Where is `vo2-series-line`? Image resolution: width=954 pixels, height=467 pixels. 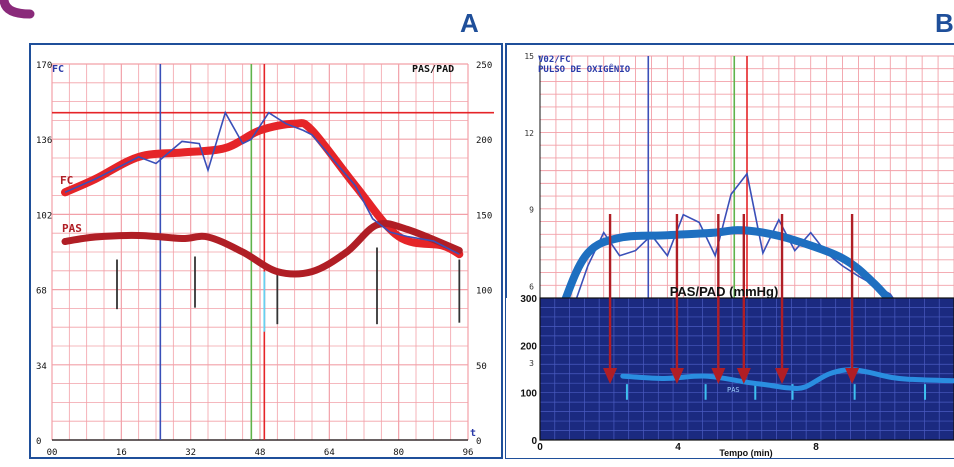
vo2-series-line is located at coordinates (740, 293).